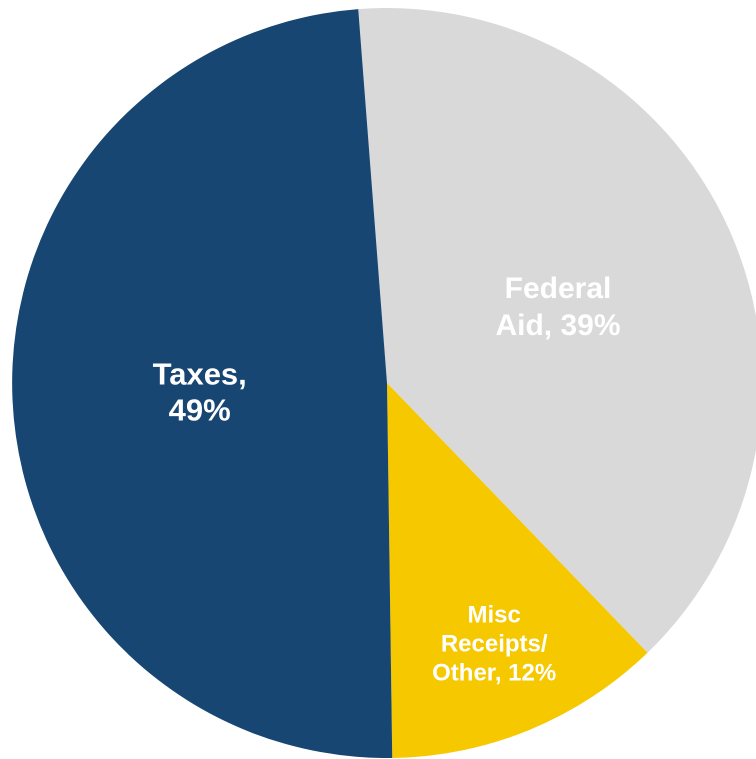 Image resolution: width=756 pixels, height=759 pixels. What do you see at coordinates (200, 373) in the screenshot?
I see `pie-label-line: Taxes,` at bounding box center [200, 373].